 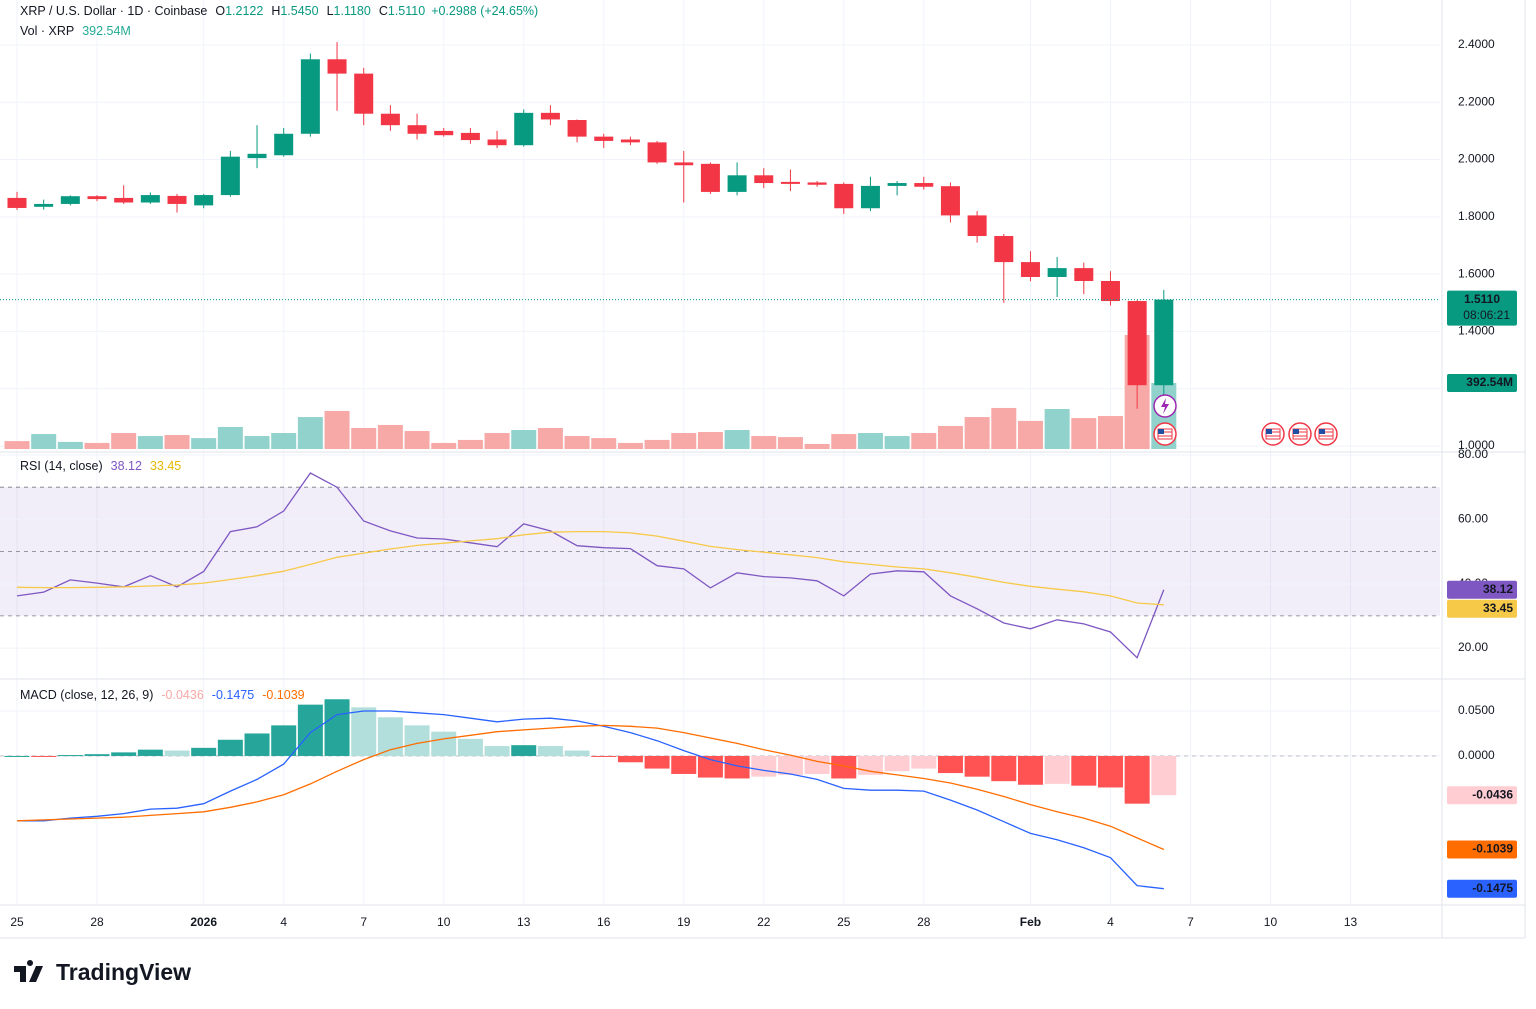 What do you see at coordinates (97, 922) in the screenshot?
I see `x-tick-label: 28` at bounding box center [97, 922].